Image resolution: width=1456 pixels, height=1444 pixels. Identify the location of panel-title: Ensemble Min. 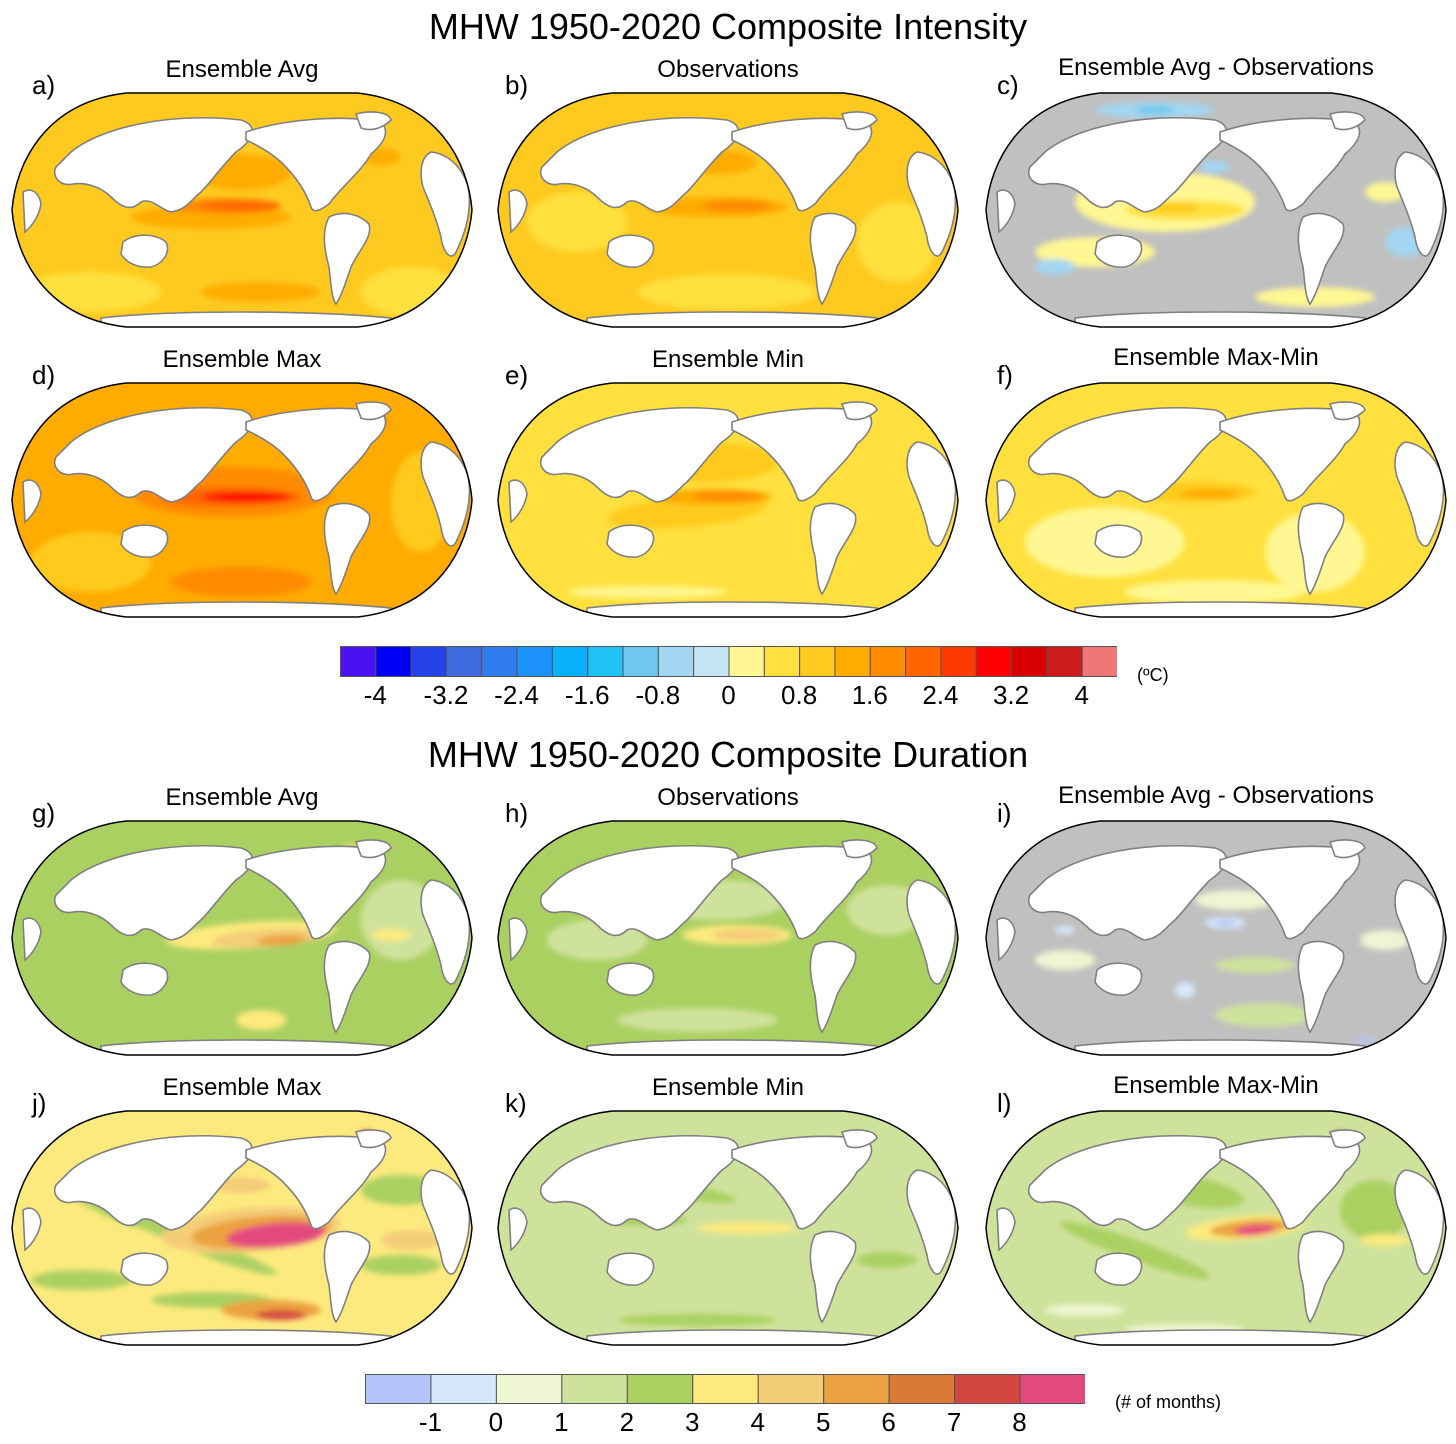
(728, 1087).